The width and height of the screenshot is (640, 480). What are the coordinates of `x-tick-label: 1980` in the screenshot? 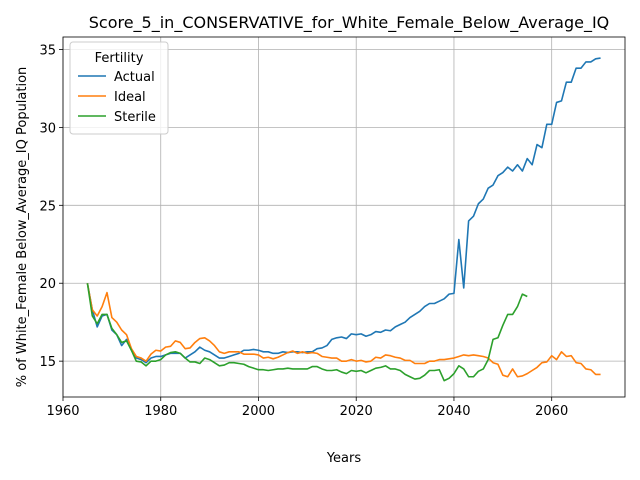 It's located at (160, 411).